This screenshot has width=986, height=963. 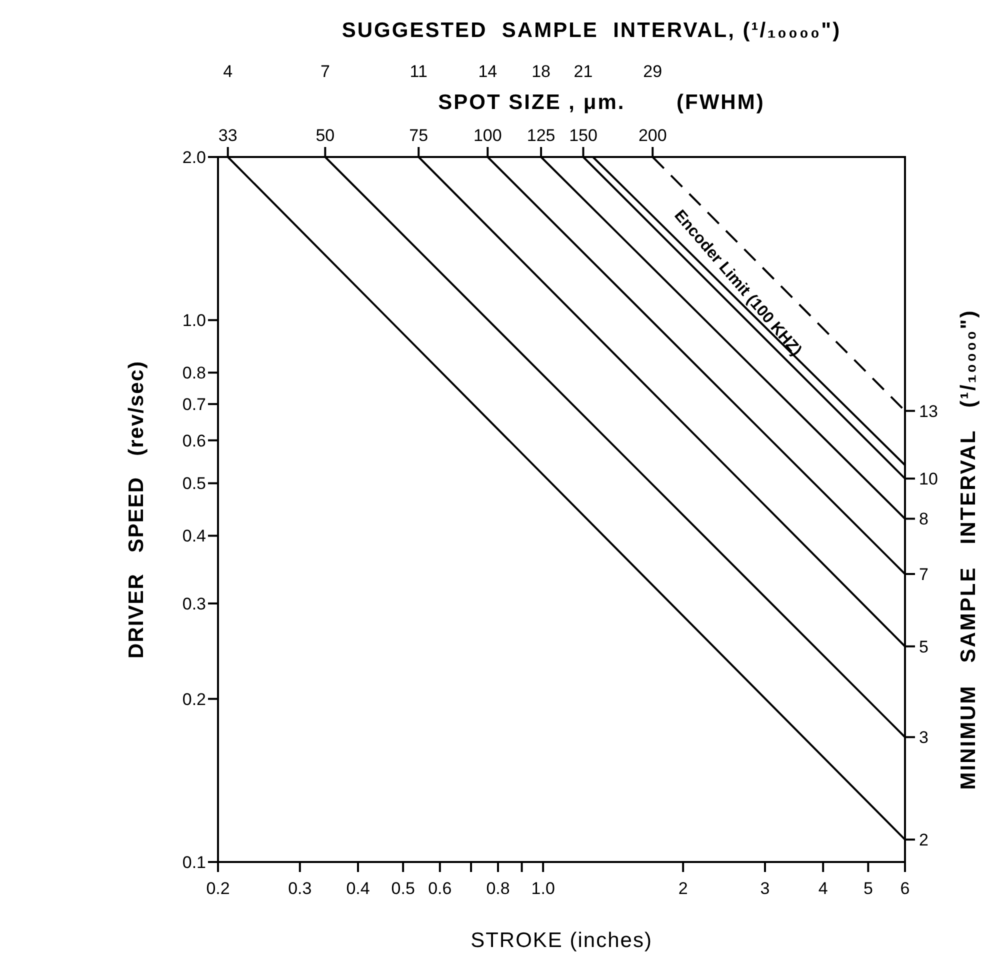 I want to click on x-tick-label: 0.3, so click(x=300, y=888).